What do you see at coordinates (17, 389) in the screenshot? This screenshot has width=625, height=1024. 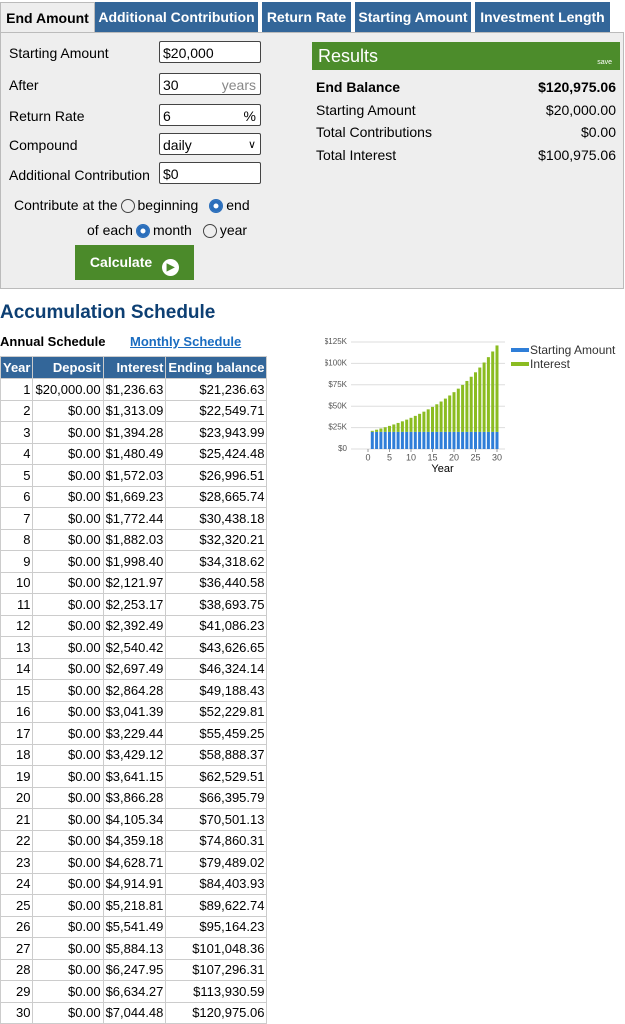 I see `cell: 1` at bounding box center [17, 389].